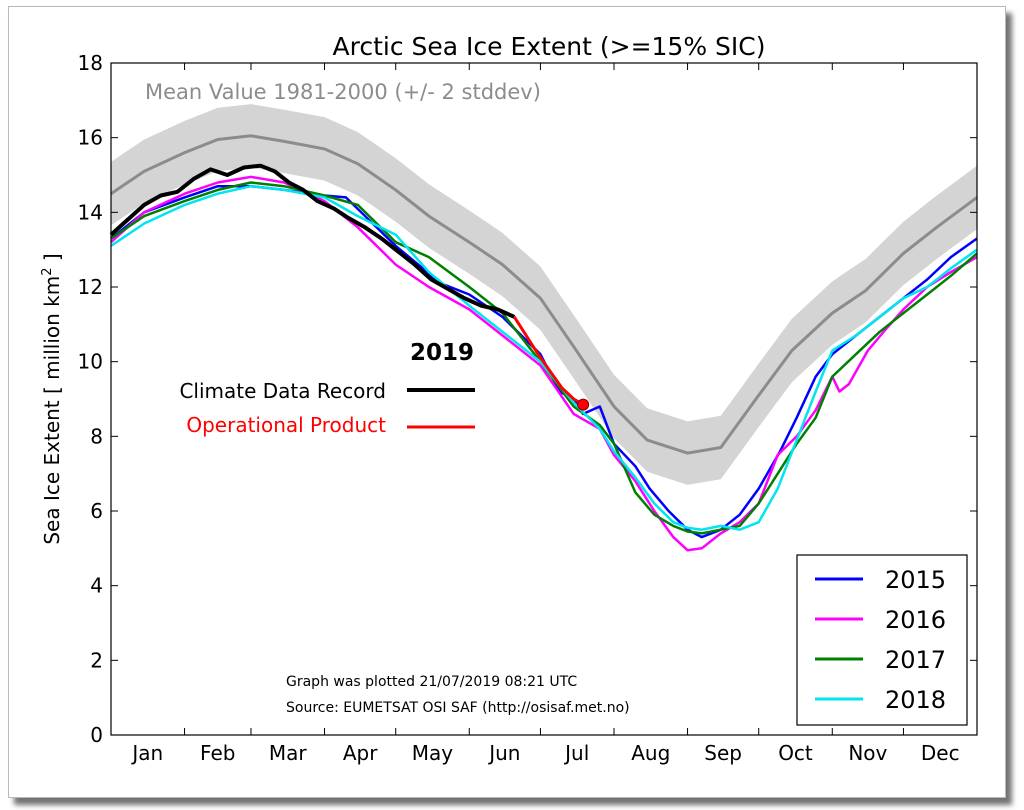  I want to click on month-label-dec: Dec, so click(940, 753).